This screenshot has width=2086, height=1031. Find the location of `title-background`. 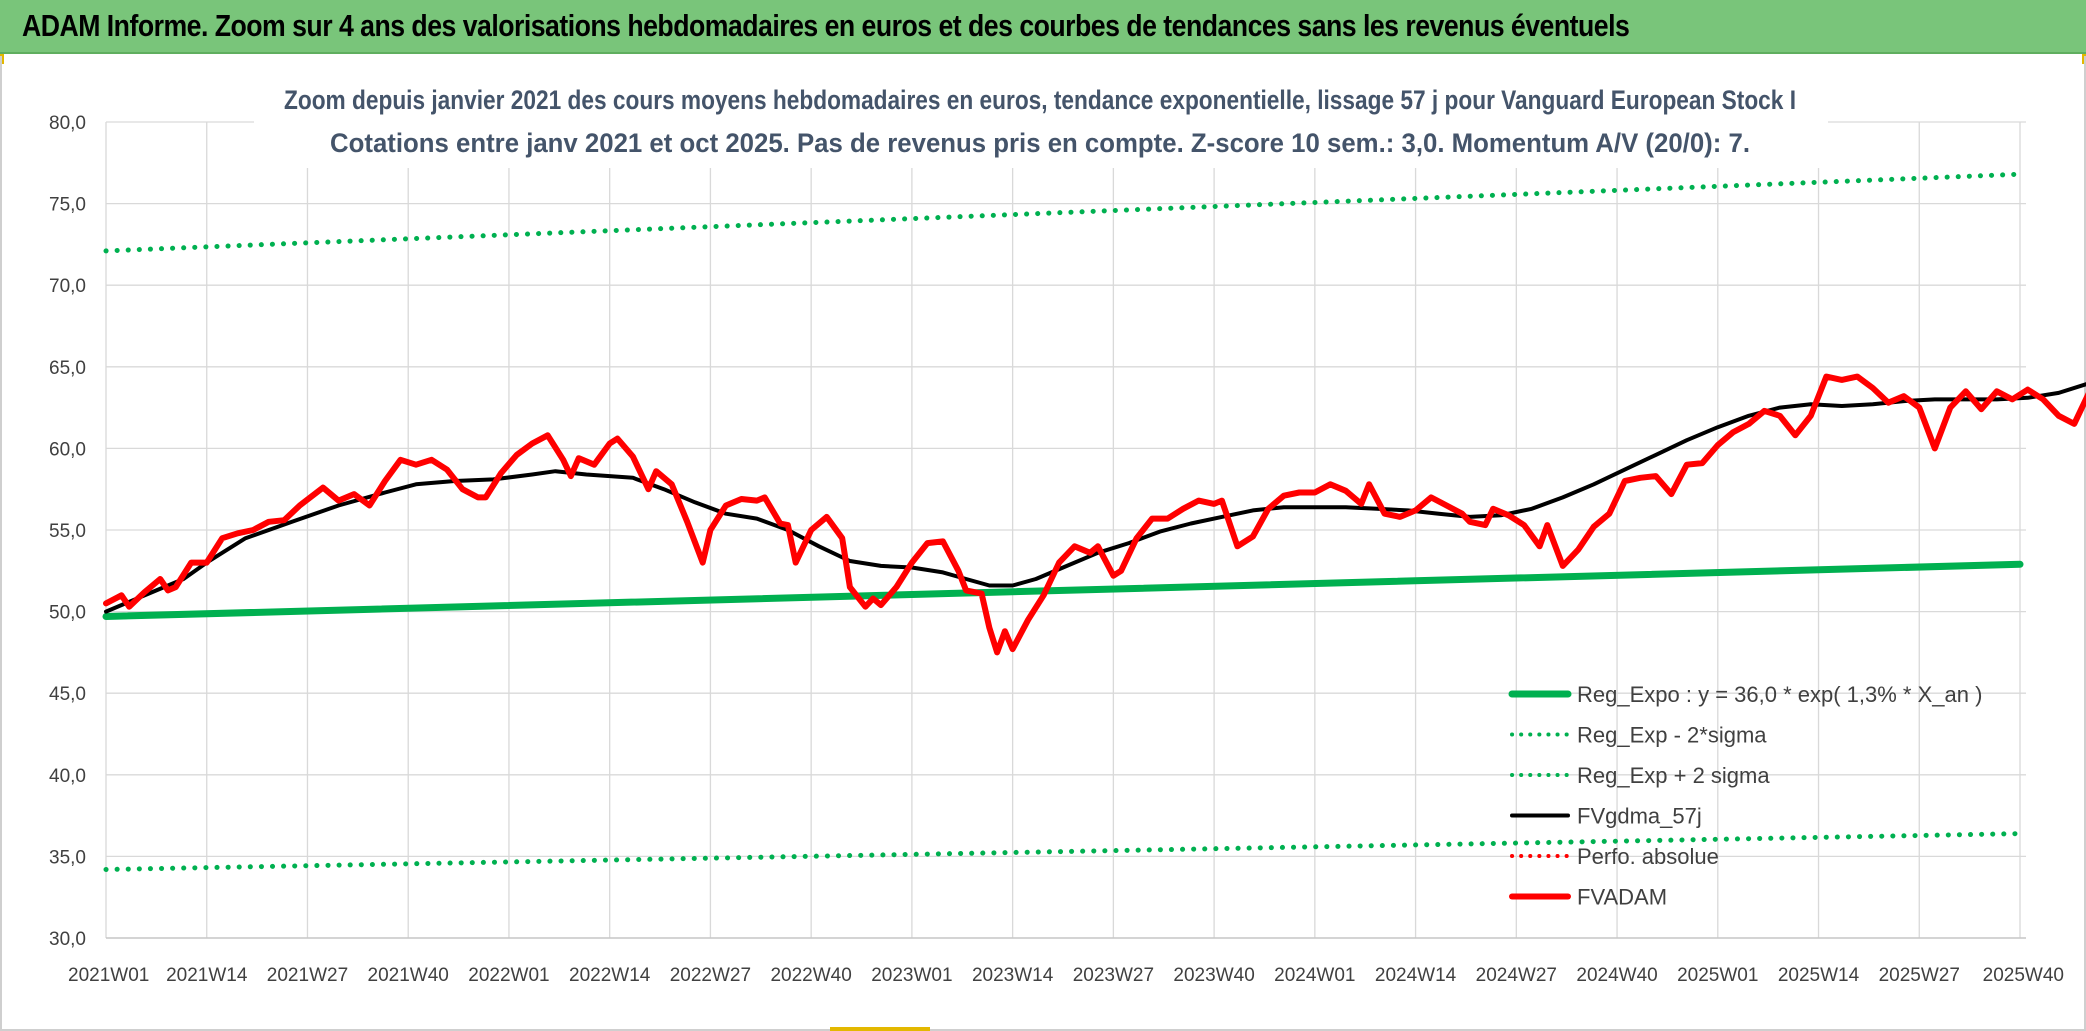

title-background is located at coordinates (1041, 123).